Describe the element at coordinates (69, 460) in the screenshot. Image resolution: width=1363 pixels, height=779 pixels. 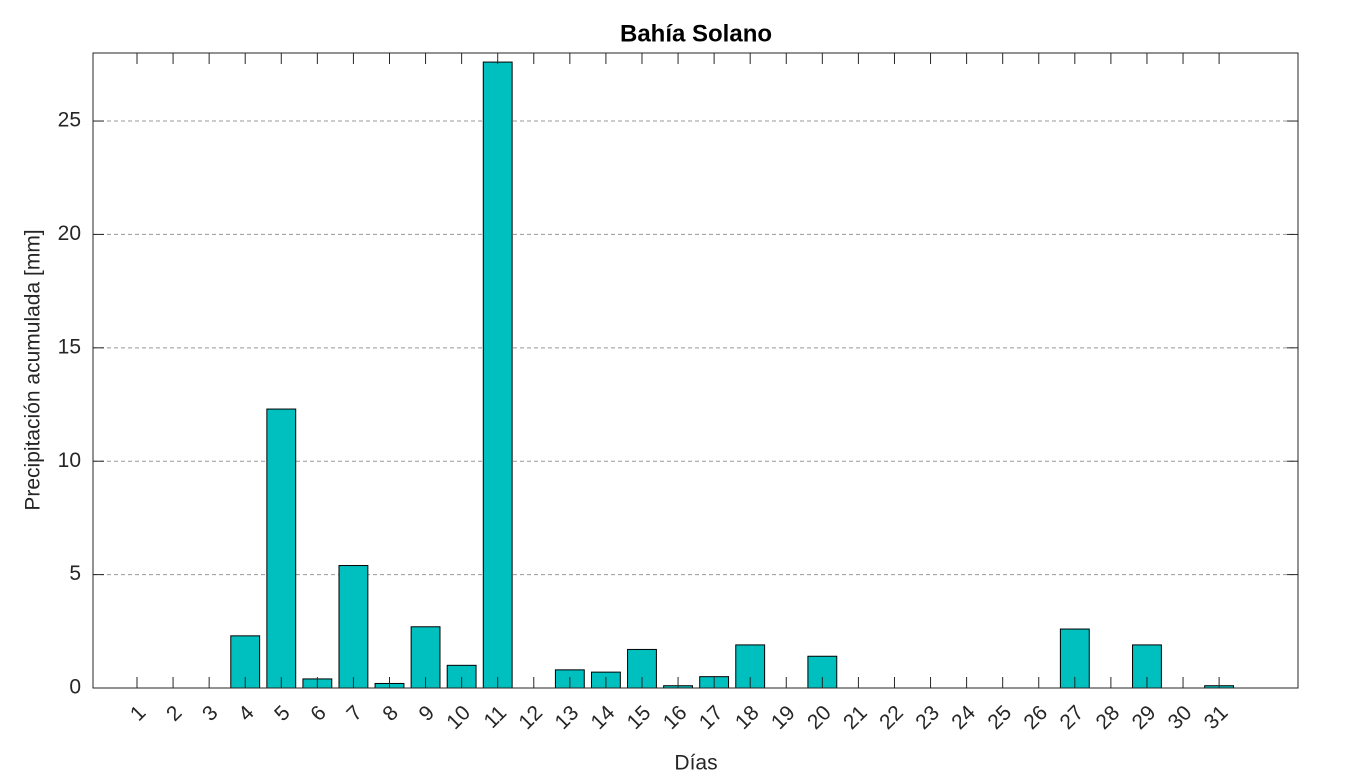
I see `y-tick-label: 10` at that location.